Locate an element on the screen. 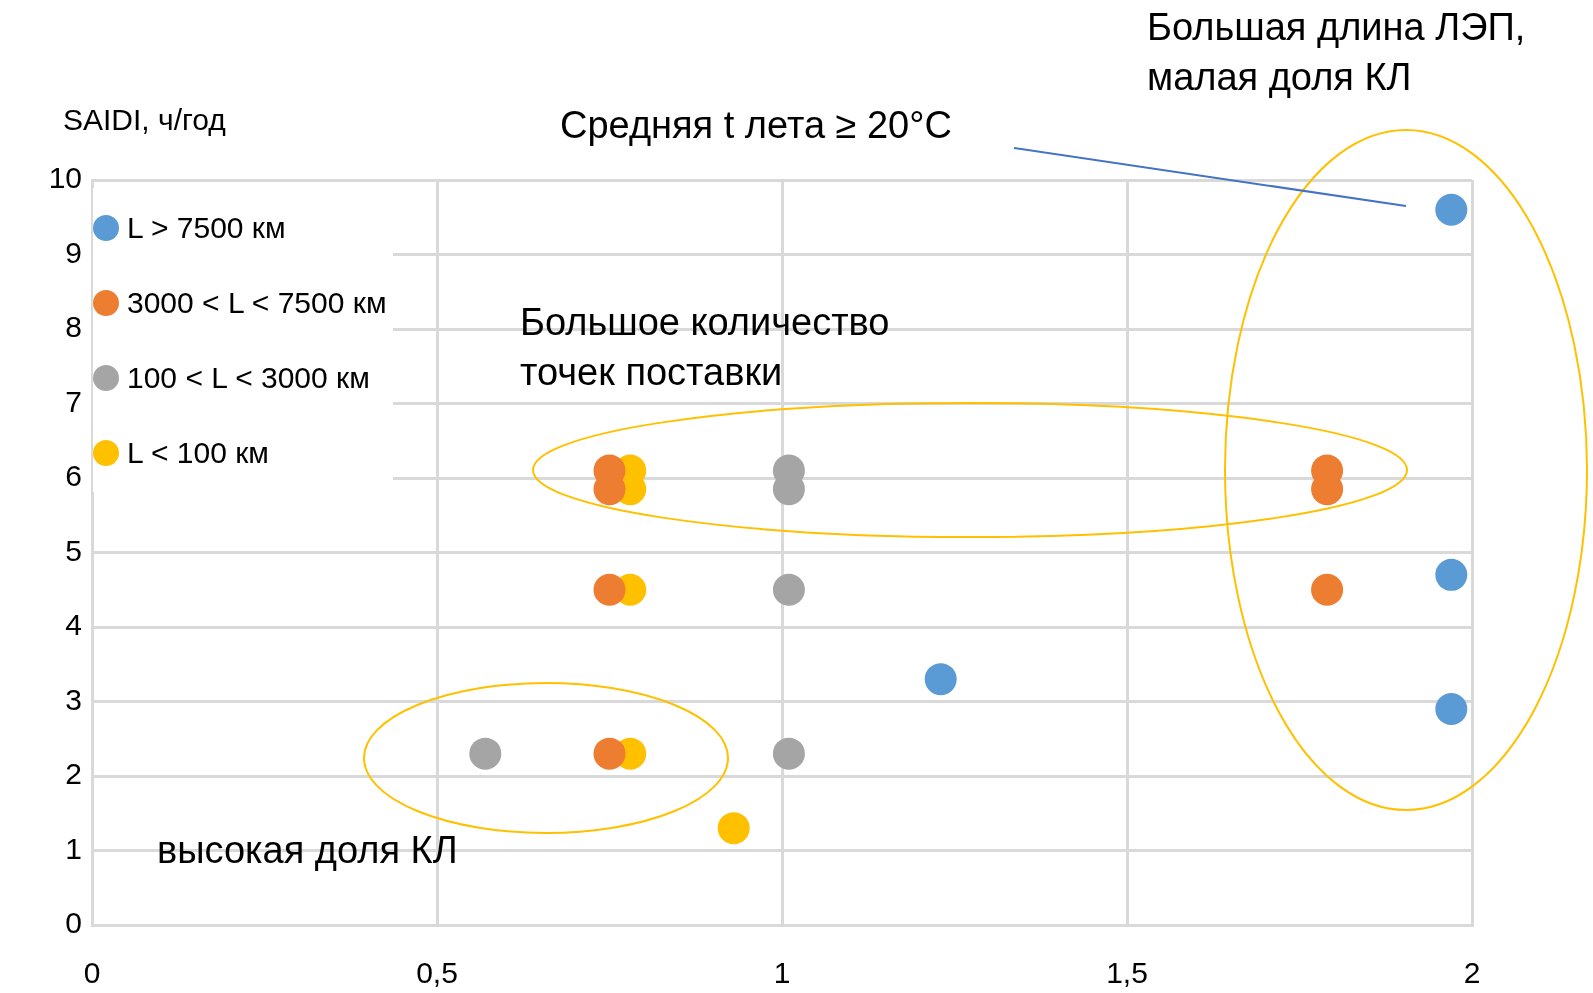 The width and height of the screenshot is (1593, 993). y-tick-label: 4 is located at coordinates (73, 625).